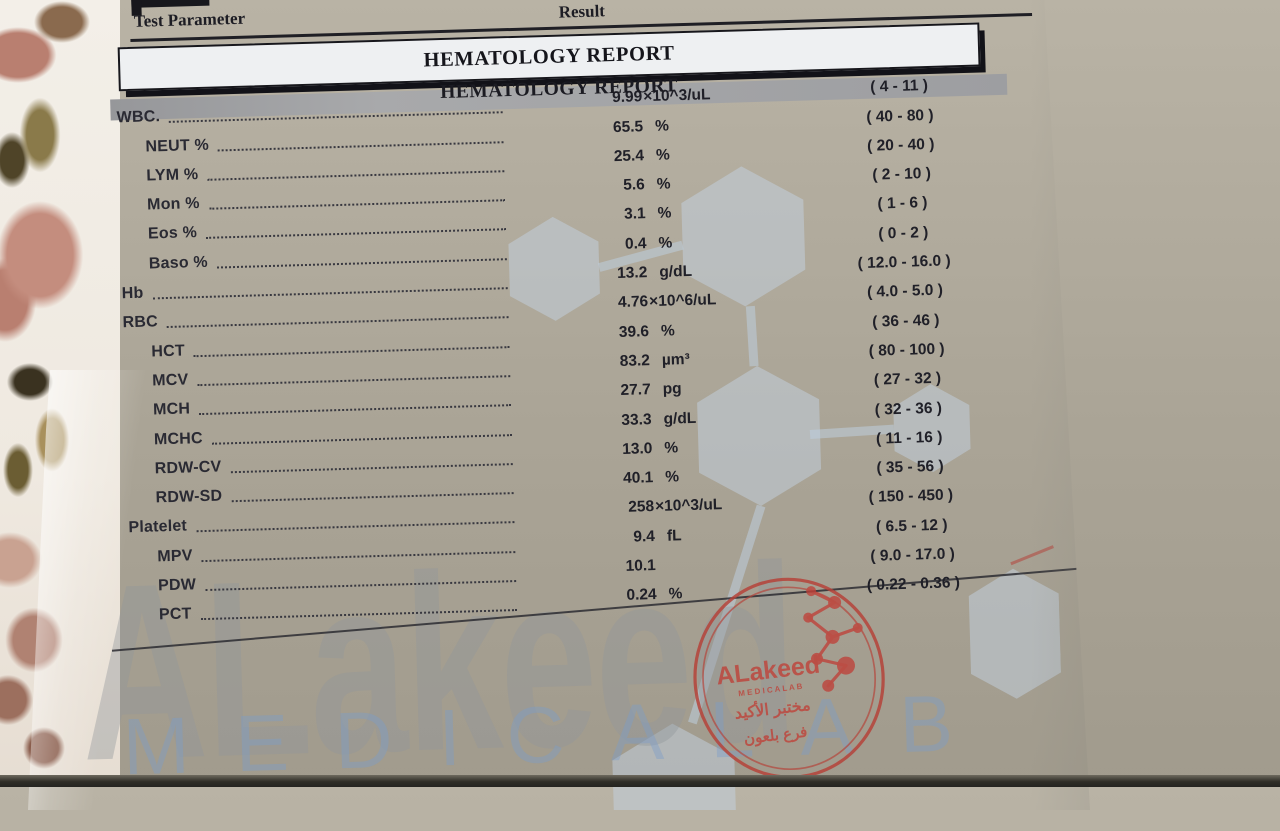 Image resolution: width=1280 pixels, height=831 pixels. Describe the element at coordinates (900, 145) in the screenshot. I see `reference-range: ( 20 - 40 )` at that location.